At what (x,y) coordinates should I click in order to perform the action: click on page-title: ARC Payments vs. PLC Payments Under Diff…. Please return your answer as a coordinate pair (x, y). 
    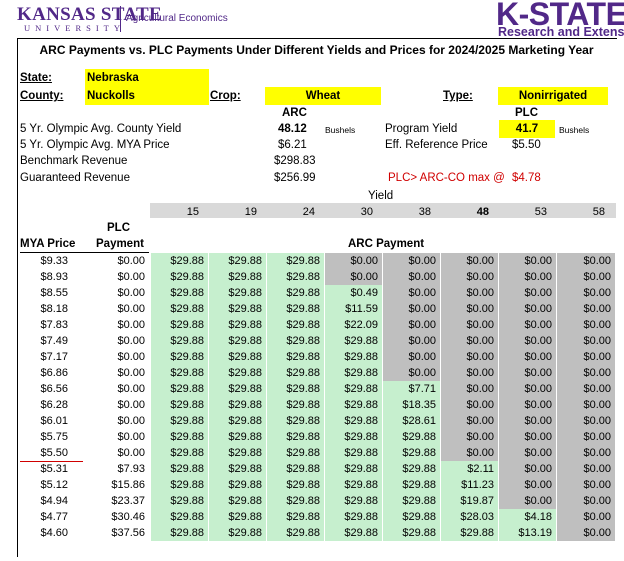
    Looking at the image, I should click on (316, 50).